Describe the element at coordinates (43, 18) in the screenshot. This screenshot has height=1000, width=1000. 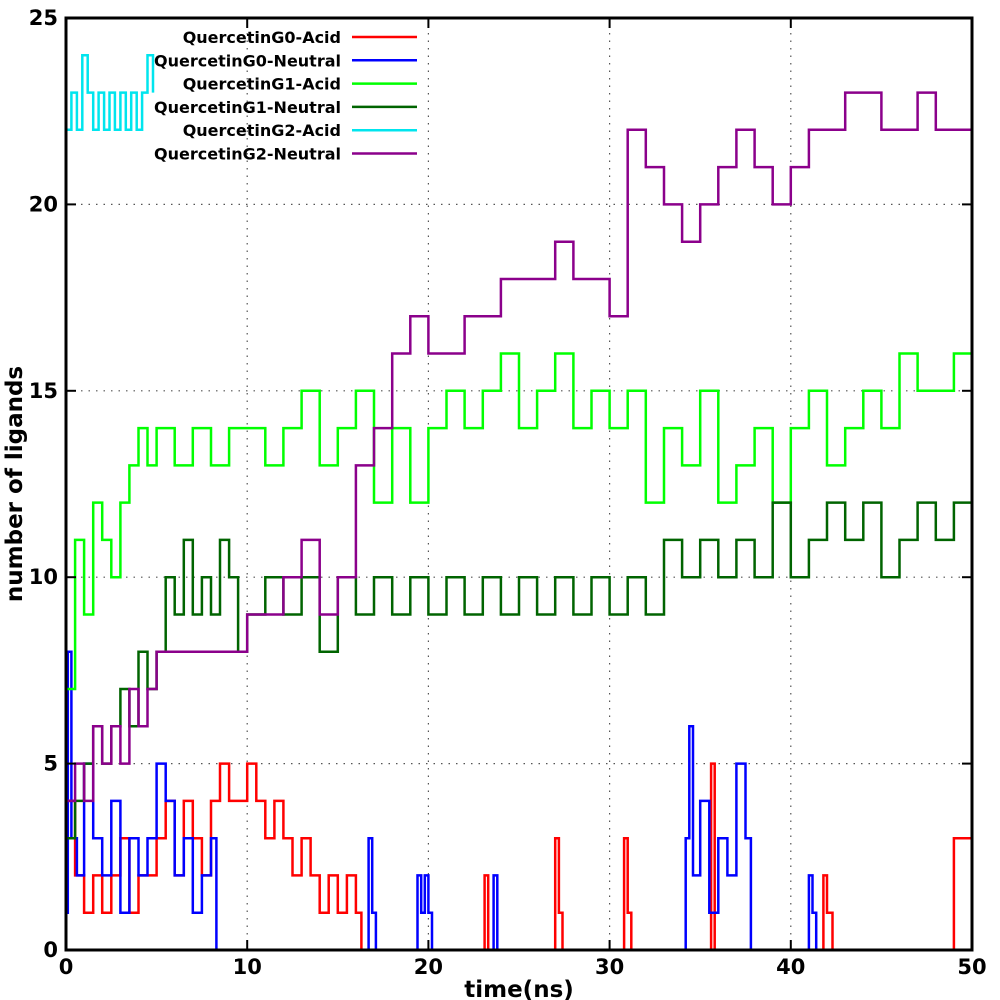
I see `y-tick-label: 25` at that location.